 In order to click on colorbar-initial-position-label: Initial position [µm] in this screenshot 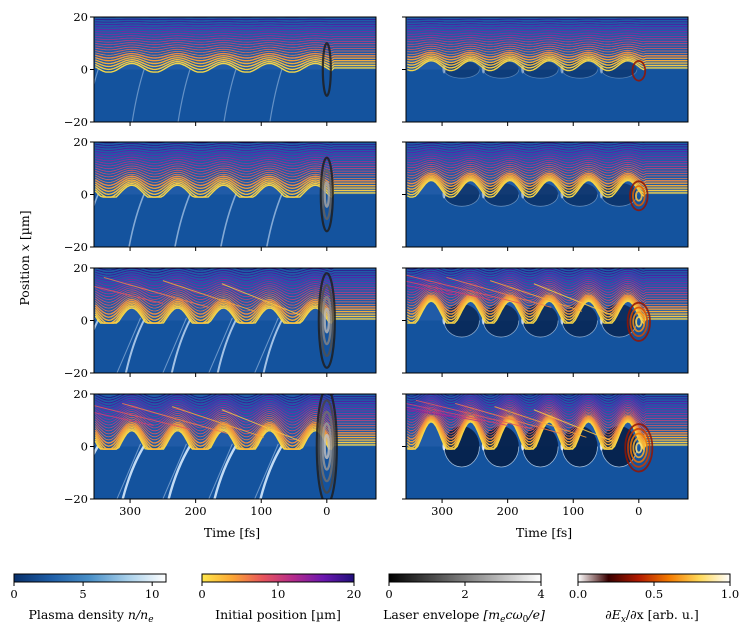, I will do `click(278, 614)`.